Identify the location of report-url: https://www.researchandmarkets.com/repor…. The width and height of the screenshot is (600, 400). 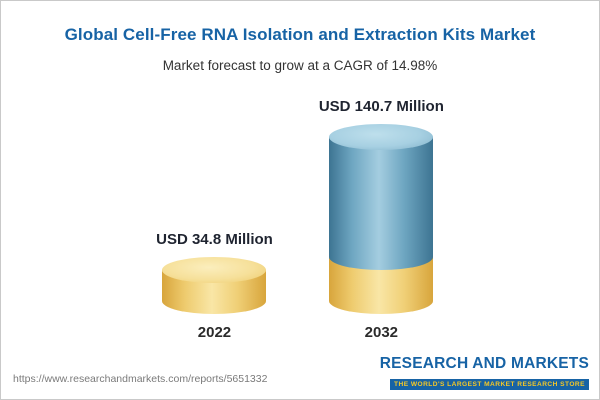
(140, 379).